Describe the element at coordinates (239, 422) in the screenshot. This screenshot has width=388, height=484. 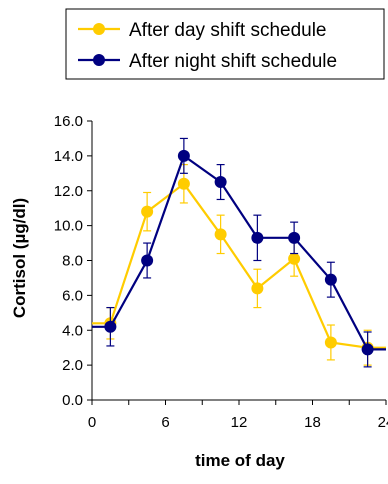
I see `x-tick-label: 12` at that location.